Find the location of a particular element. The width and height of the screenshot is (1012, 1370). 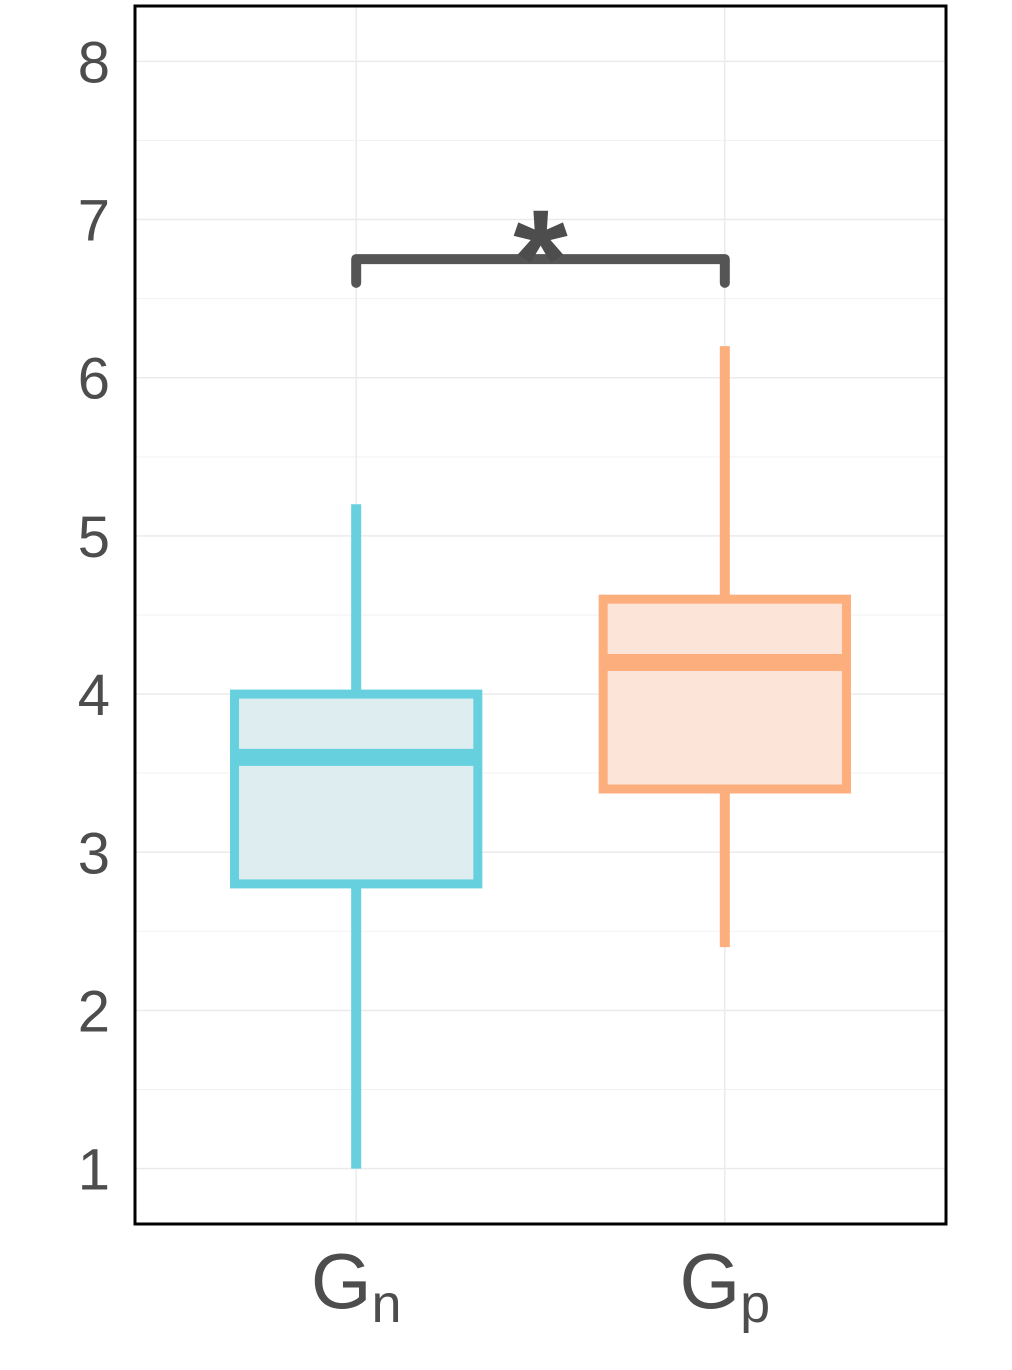

y-tick-label: 2 is located at coordinates (94, 1011).